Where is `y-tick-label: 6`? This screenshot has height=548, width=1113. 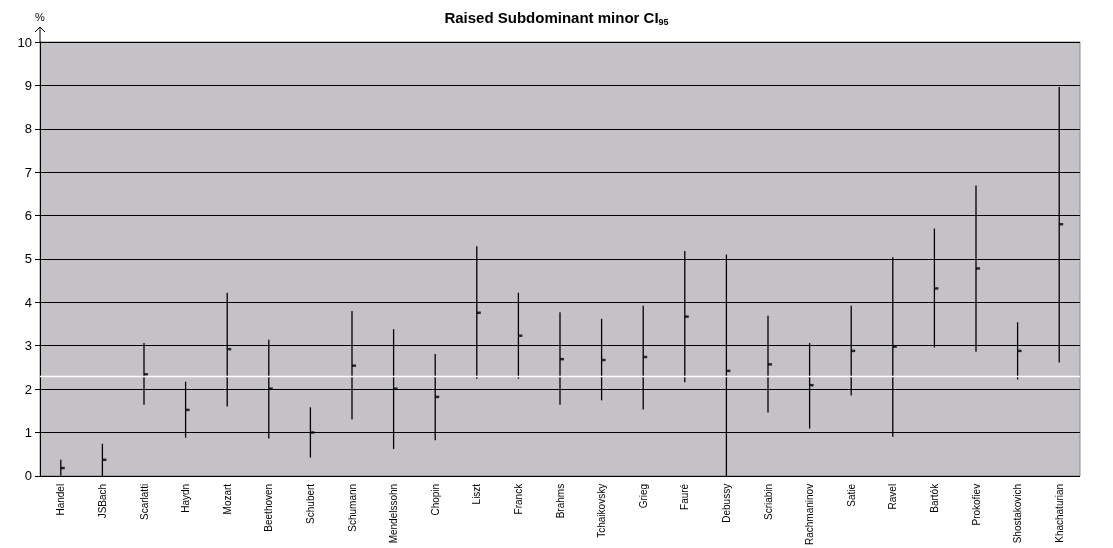 y-tick-label: 6 is located at coordinates (28, 216).